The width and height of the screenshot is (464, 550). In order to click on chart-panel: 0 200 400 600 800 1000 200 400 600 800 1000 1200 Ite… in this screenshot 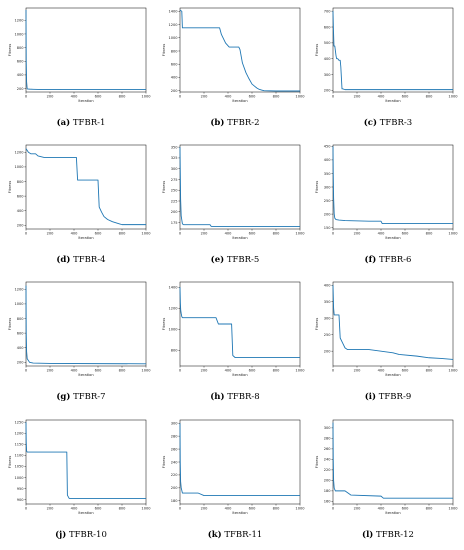, I will do `click(81, 70)`.